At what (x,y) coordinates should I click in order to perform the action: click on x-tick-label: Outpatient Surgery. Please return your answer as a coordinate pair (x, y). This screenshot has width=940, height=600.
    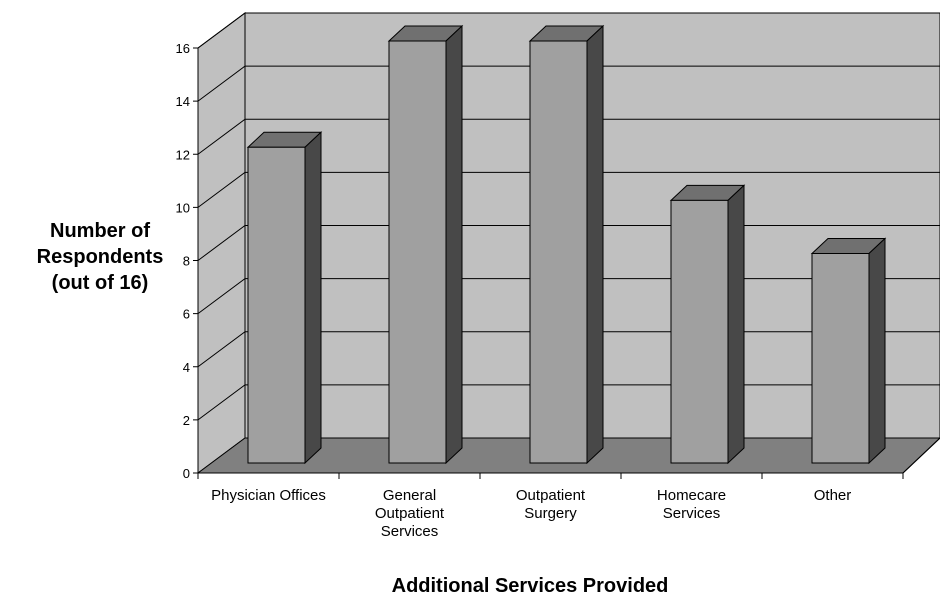
    Looking at the image, I should click on (551, 505).